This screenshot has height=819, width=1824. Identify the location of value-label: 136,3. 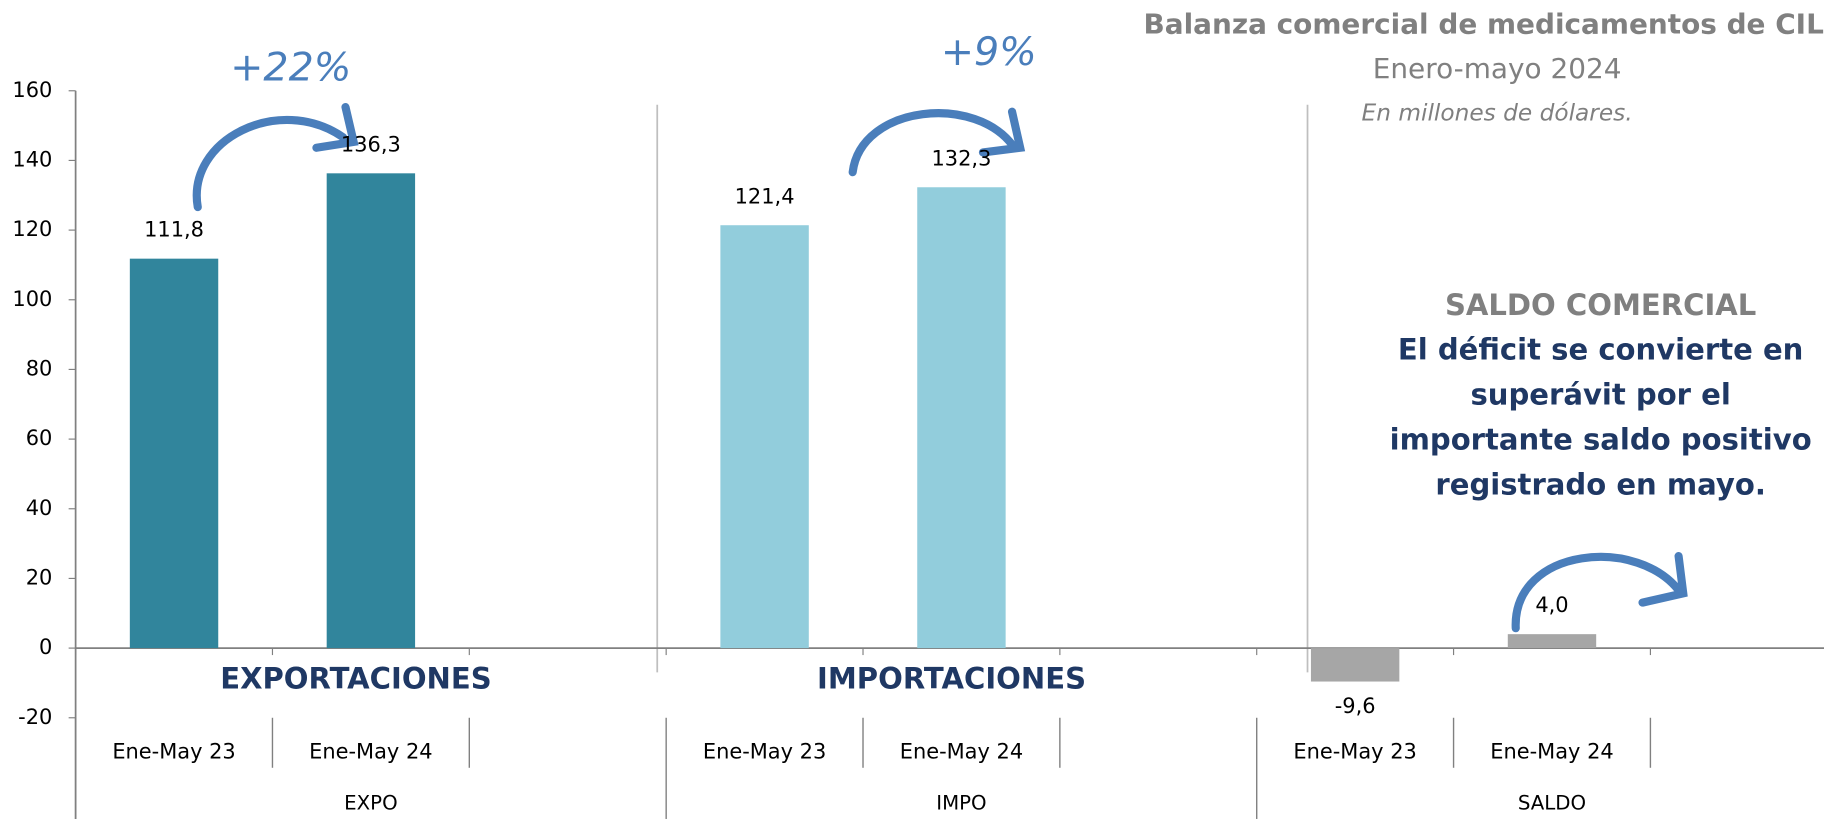
(371, 144).